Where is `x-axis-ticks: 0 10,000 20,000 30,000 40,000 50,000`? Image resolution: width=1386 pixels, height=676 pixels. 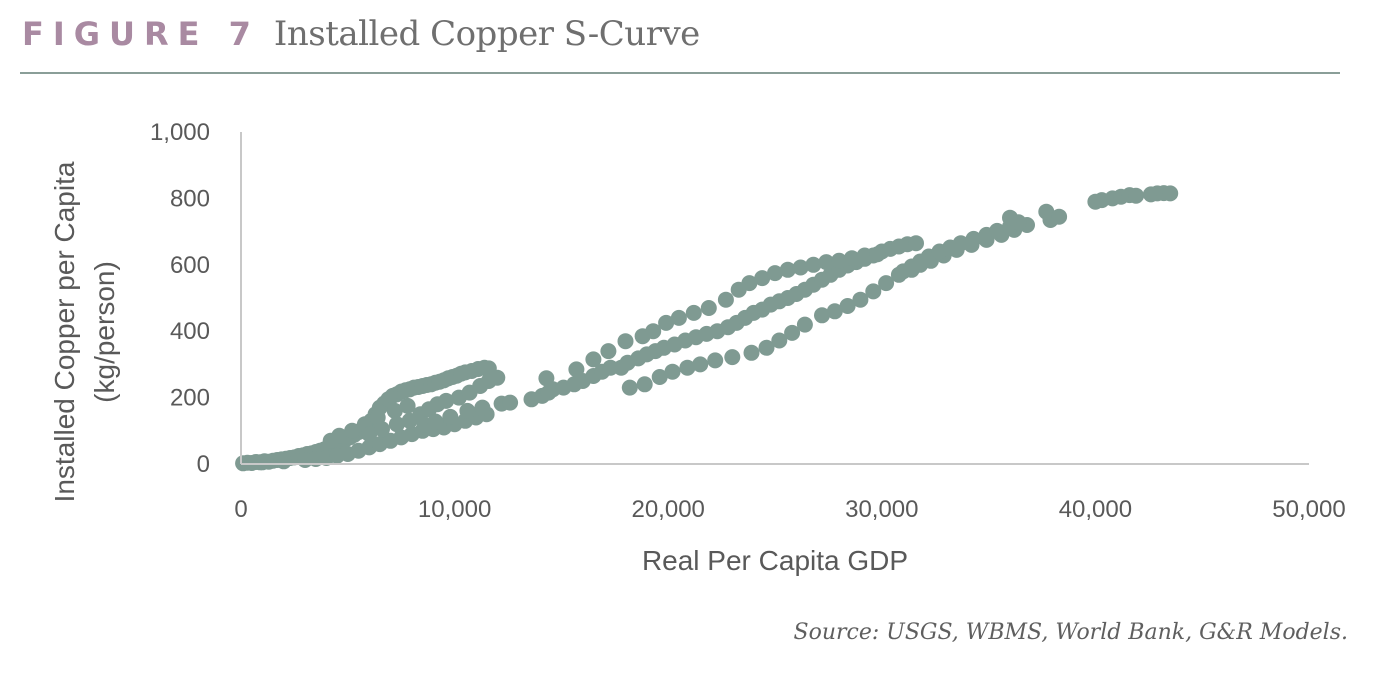 x-axis-ticks: 0 10,000 20,000 30,000 40,000 50,000 is located at coordinates (789, 509).